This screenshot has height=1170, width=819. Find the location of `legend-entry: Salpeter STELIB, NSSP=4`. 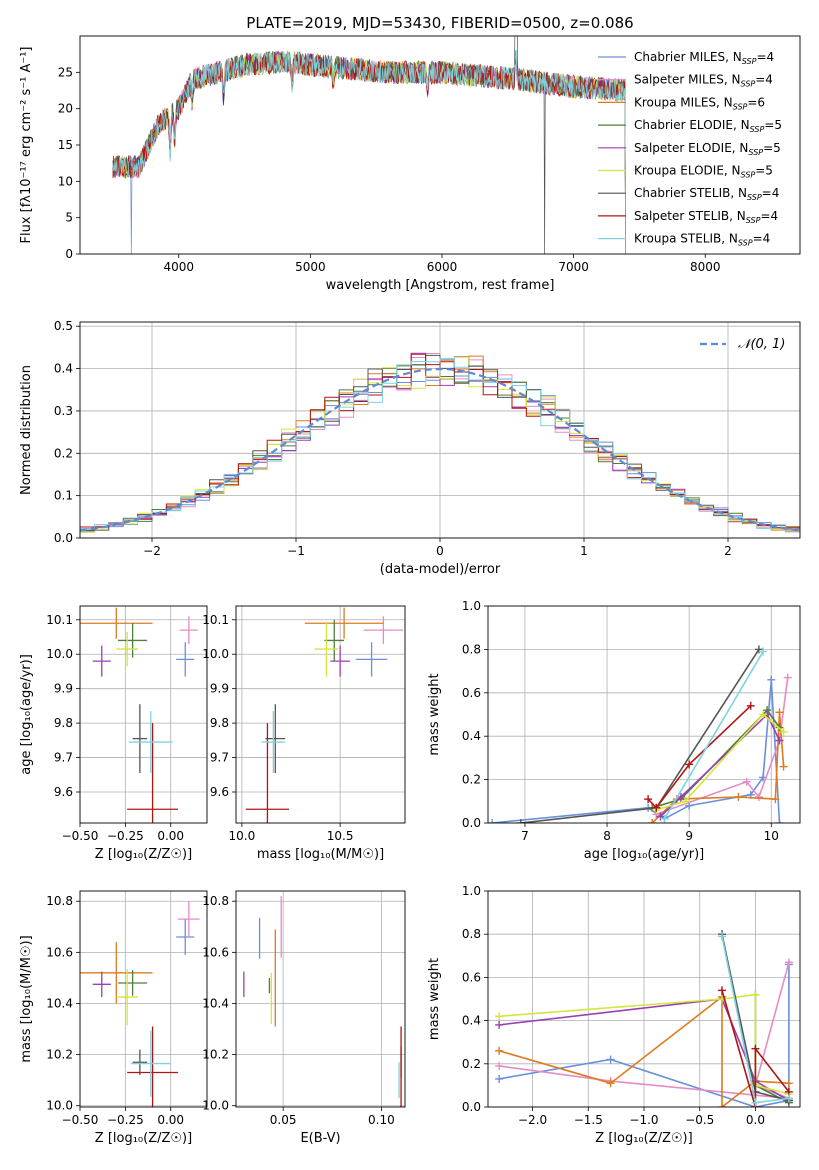

legend-entry: Salpeter STELIB, NSSP=4 is located at coordinates (706, 217).